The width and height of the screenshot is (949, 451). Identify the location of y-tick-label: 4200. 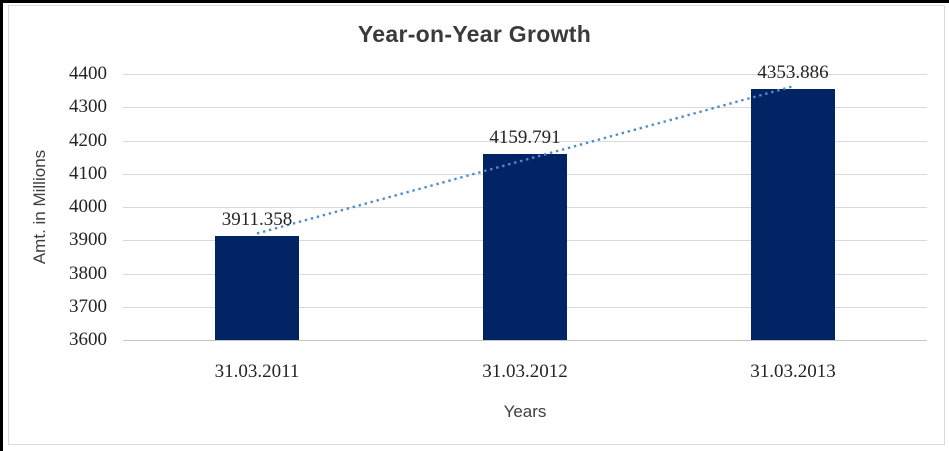
(88, 140).